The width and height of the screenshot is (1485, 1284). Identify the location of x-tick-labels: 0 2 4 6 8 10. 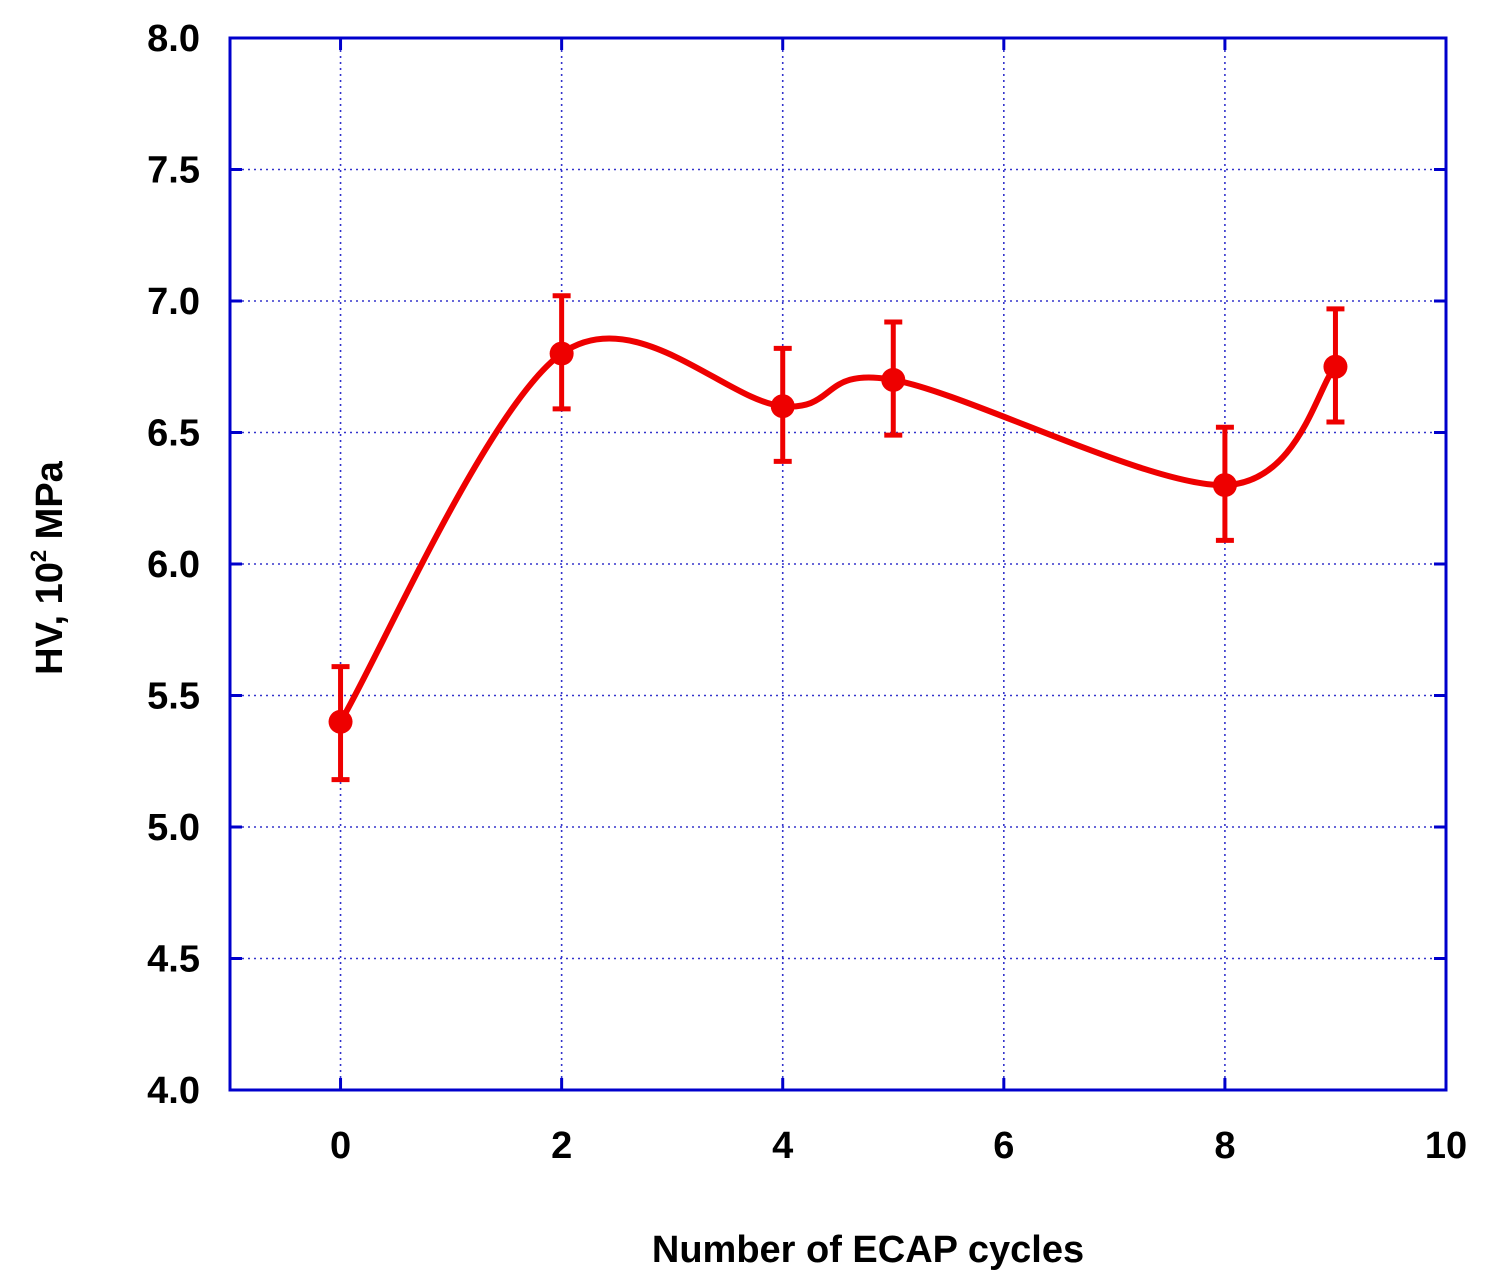
(898, 1146).